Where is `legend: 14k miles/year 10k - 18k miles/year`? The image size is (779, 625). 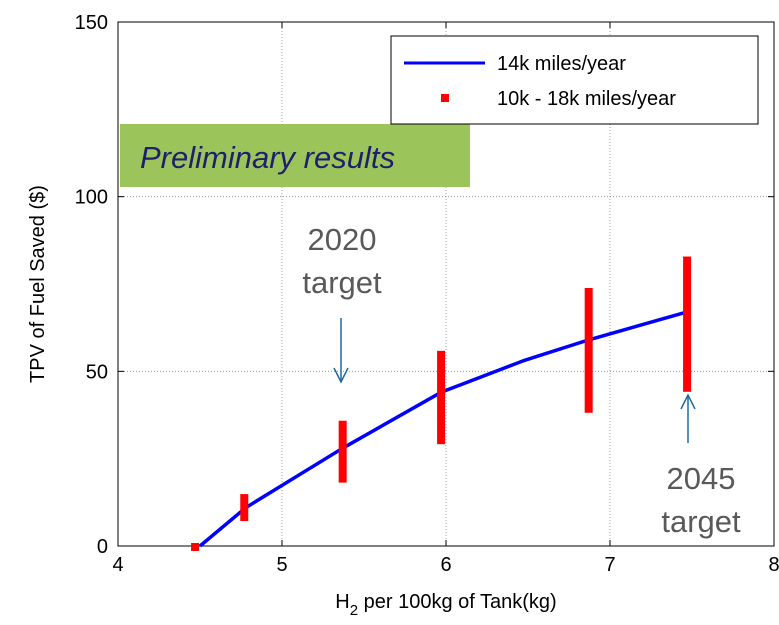
legend: 14k miles/year 10k - 18k miles/year is located at coordinates (574, 80).